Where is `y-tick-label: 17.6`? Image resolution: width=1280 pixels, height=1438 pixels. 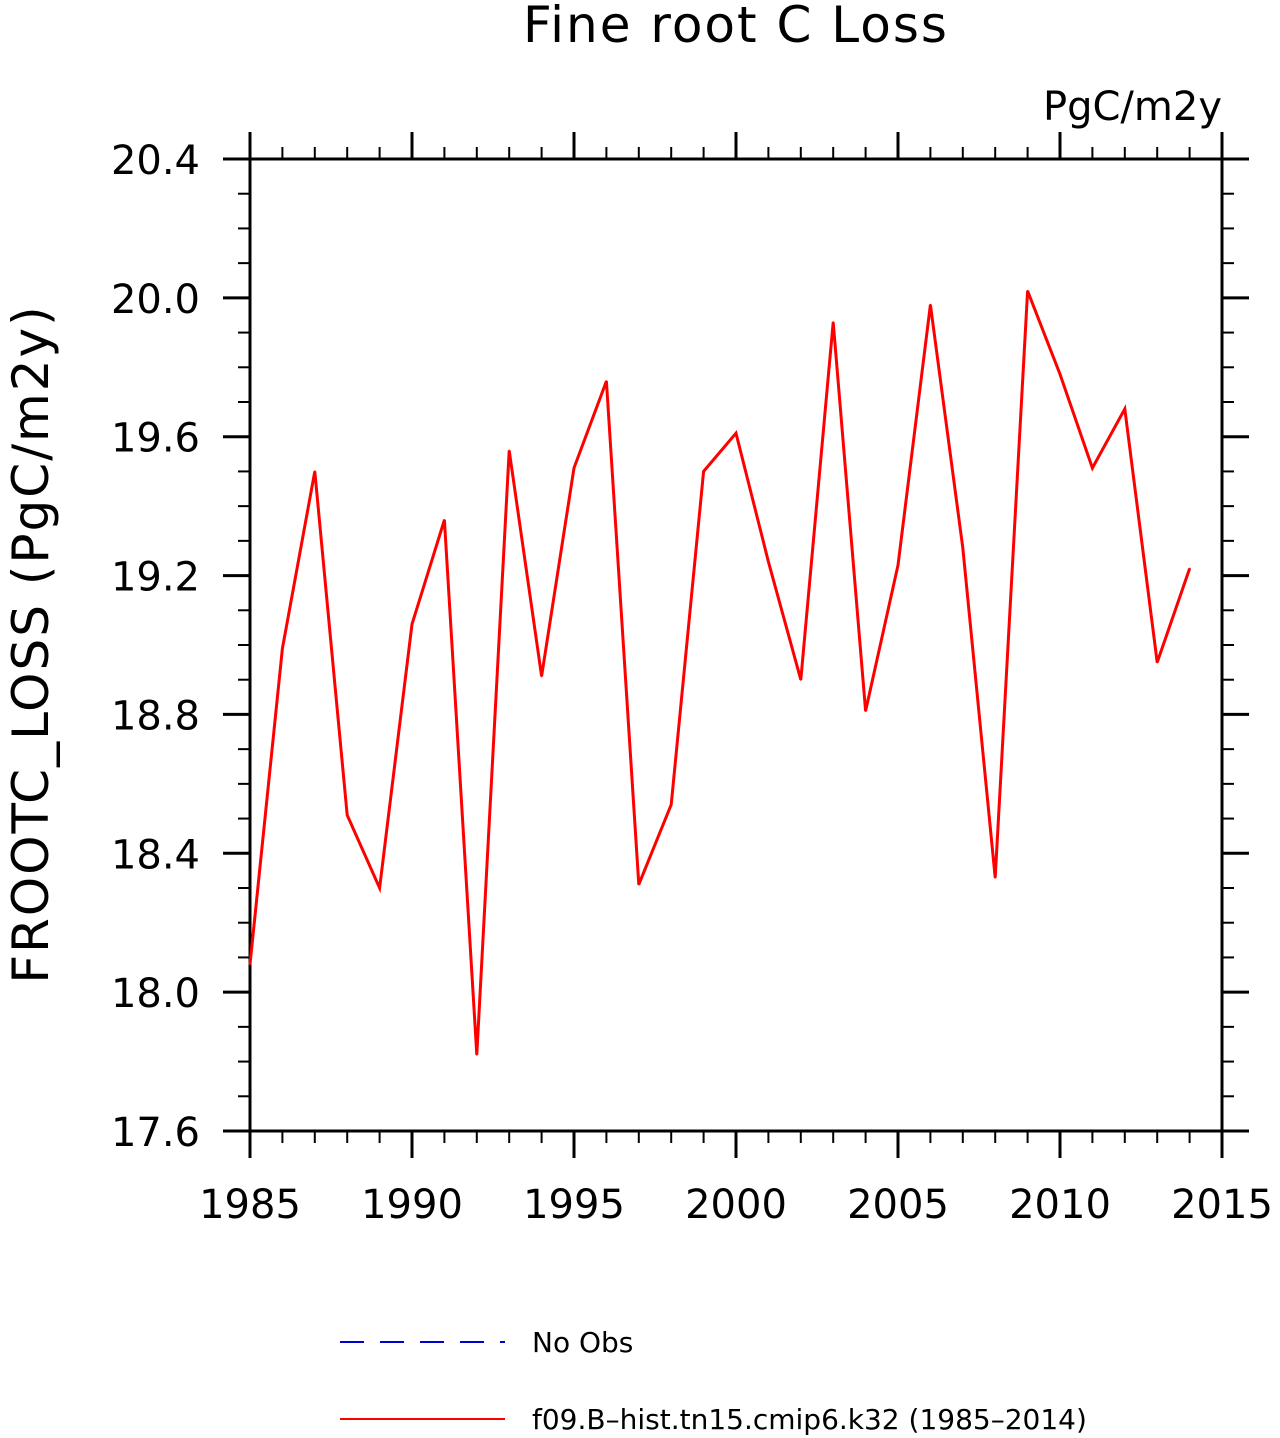
y-tick-label: 17.6 is located at coordinates (155, 1133).